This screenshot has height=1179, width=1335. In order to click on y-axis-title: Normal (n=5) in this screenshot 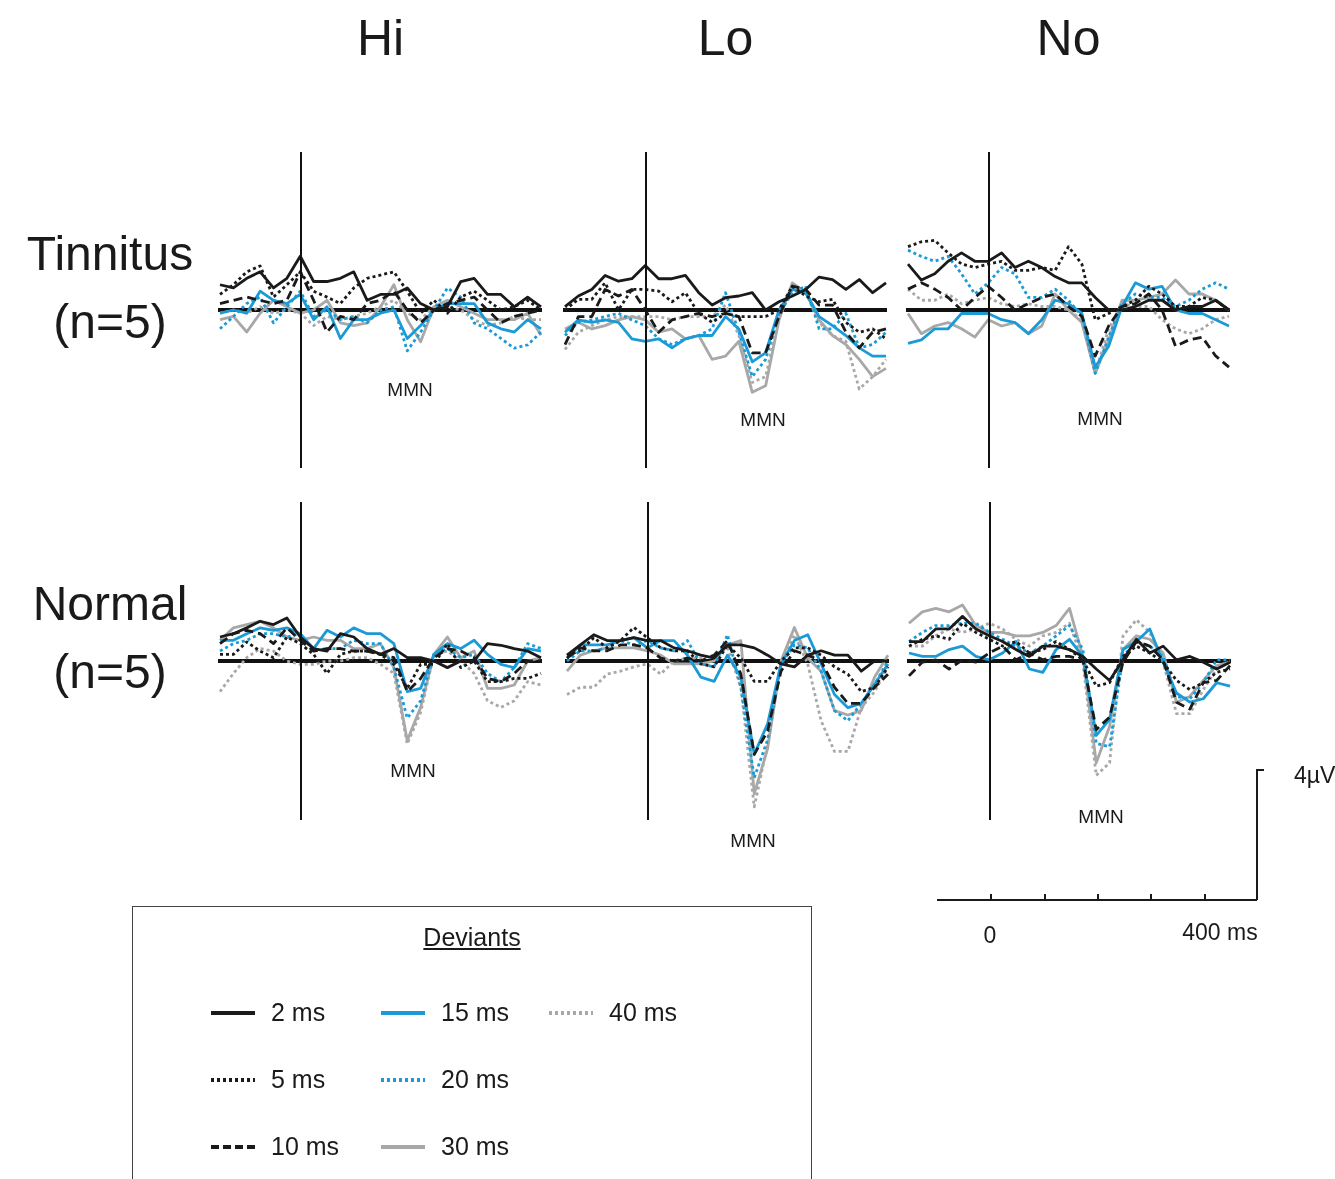, I will do `click(110, 638)`.